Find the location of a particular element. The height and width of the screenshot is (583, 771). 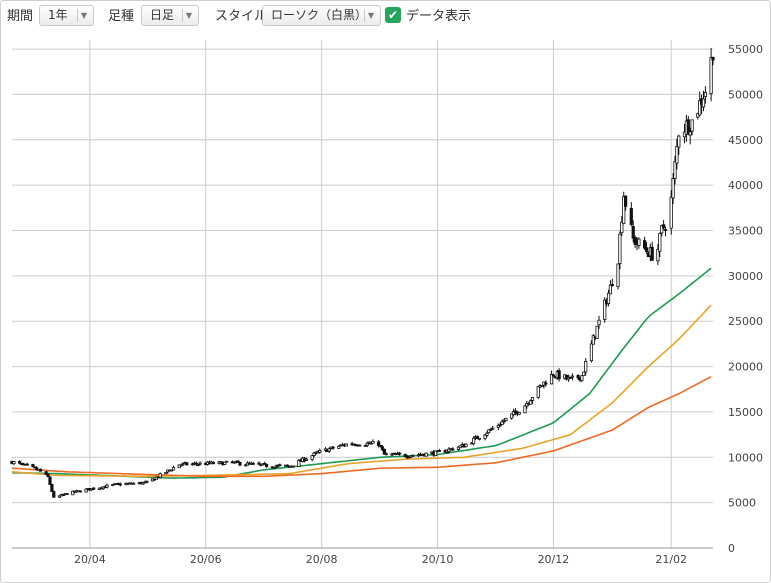

style-select-value: ローソク（白黒） is located at coordinates (319, 15).